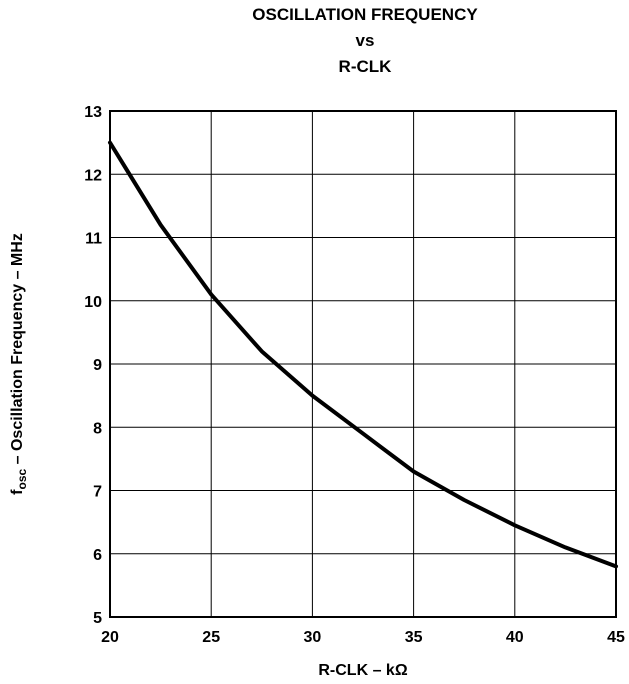  I want to click on y-tick-label: 10, so click(93, 302).